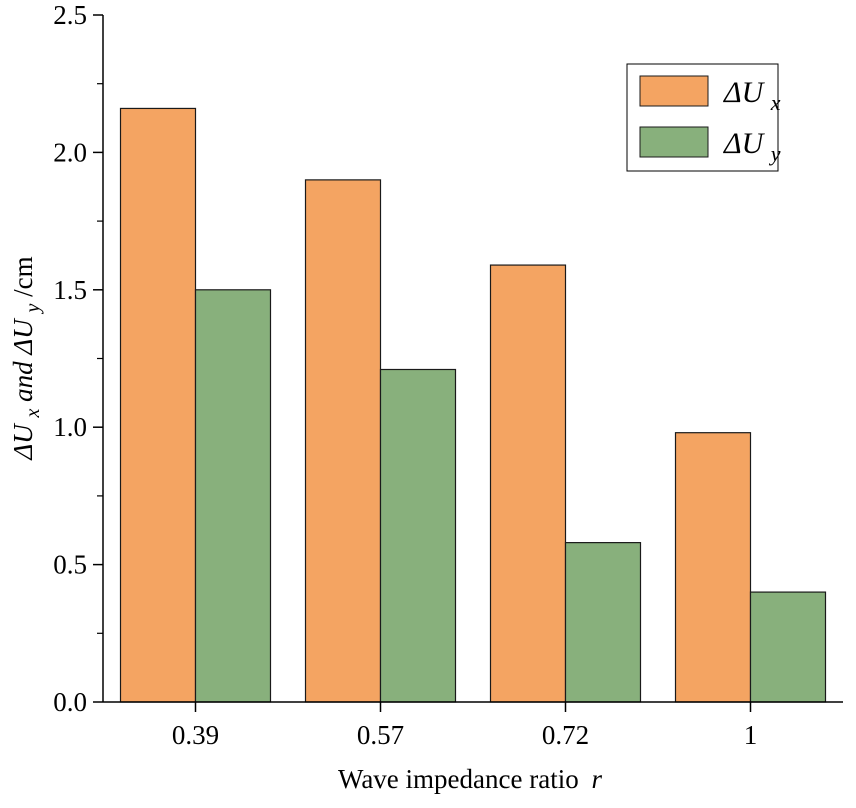  I want to click on x-axis-title-text: Wave impedance ratio, so click(458, 779).